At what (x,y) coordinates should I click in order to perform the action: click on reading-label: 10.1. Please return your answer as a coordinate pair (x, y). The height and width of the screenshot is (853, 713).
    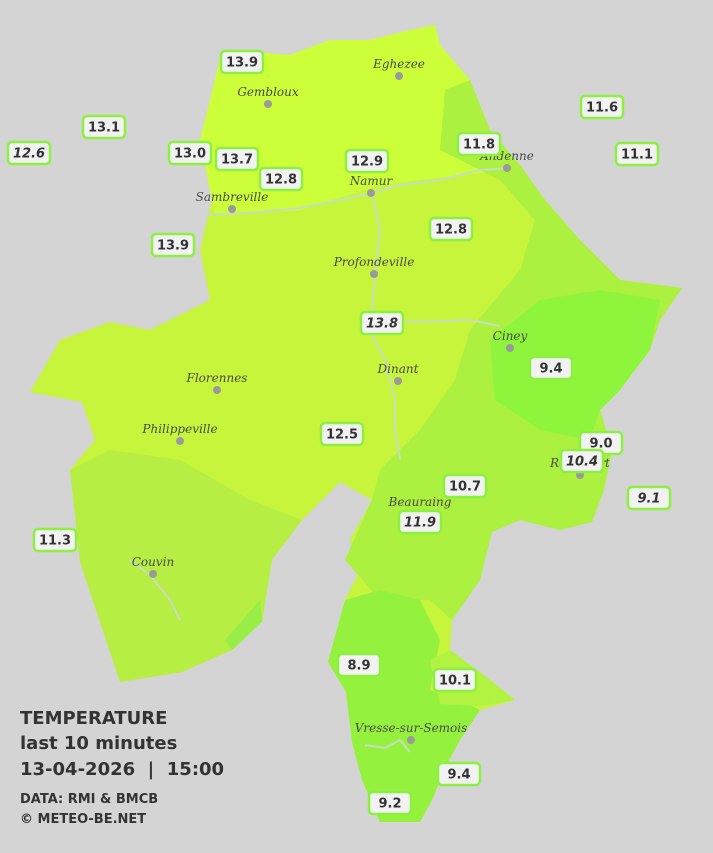
    Looking at the image, I should click on (455, 681).